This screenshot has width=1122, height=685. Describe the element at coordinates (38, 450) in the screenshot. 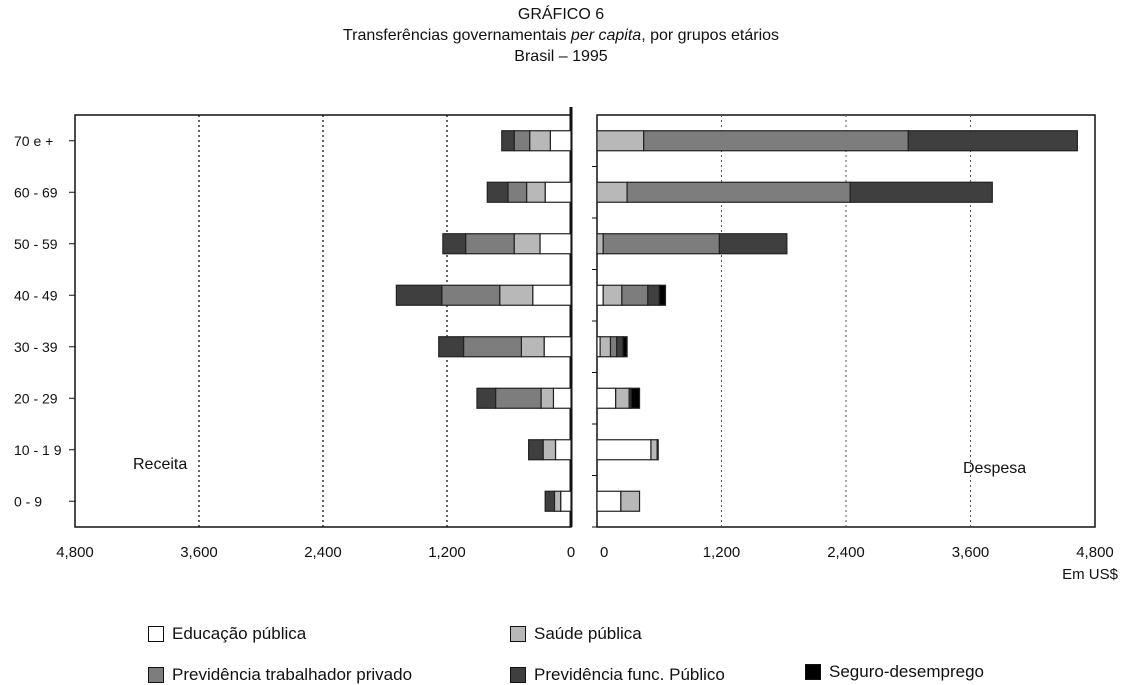

I see `y-tick-label-6: 10 - 1 9` at that location.